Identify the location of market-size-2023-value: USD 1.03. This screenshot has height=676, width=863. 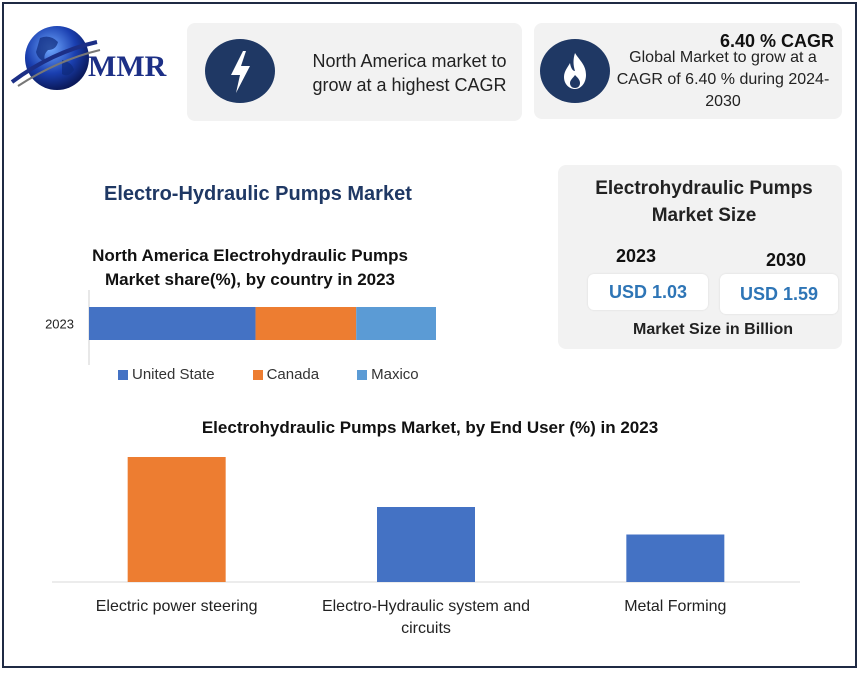
(648, 292).